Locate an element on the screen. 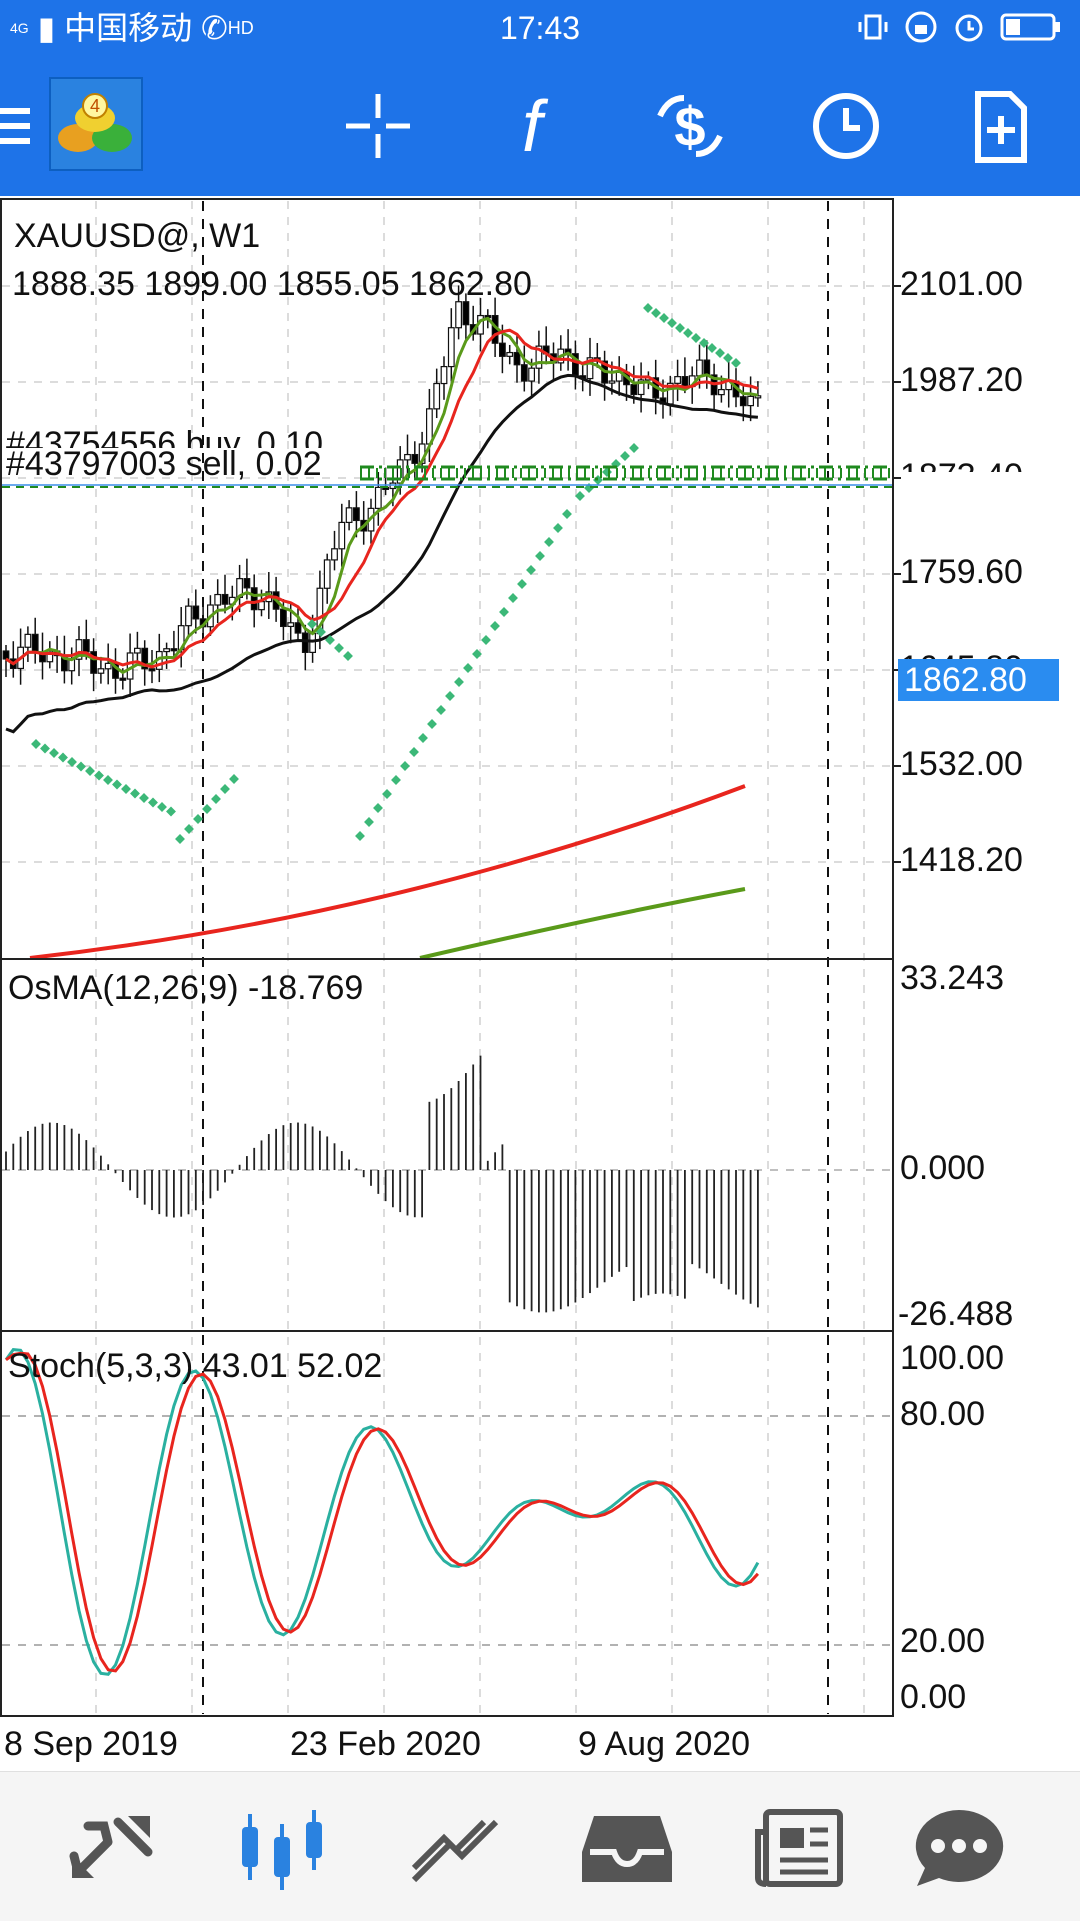 The image size is (1080, 1921). chart-icon is located at coordinates (283, 1847).